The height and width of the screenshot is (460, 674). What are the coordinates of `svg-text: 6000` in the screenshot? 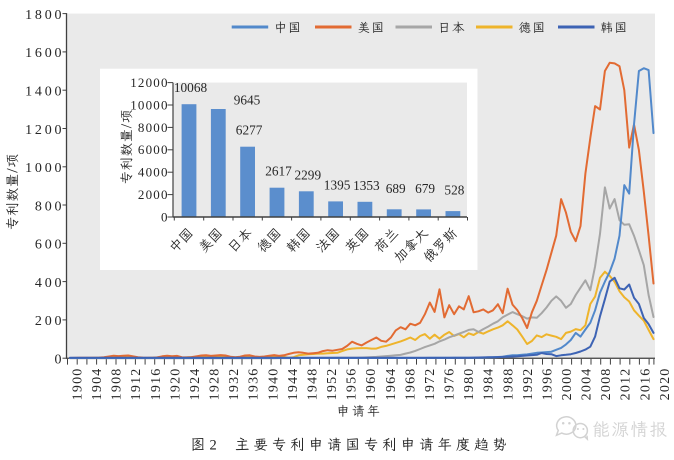 It's located at (153, 149).